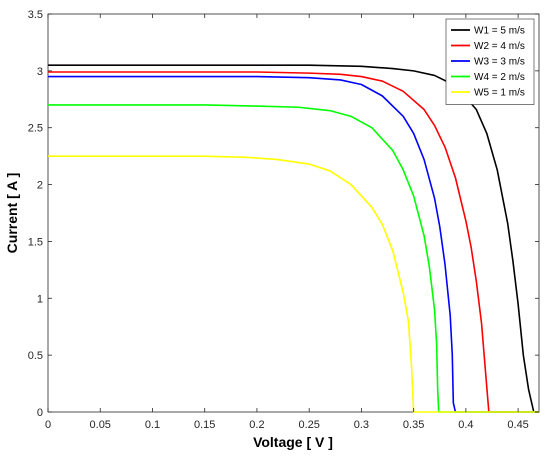 This screenshot has height=458, width=550. What do you see at coordinates (413, 425) in the screenshot?
I see `x-tick-label: 0.35` at bounding box center [413, 425].